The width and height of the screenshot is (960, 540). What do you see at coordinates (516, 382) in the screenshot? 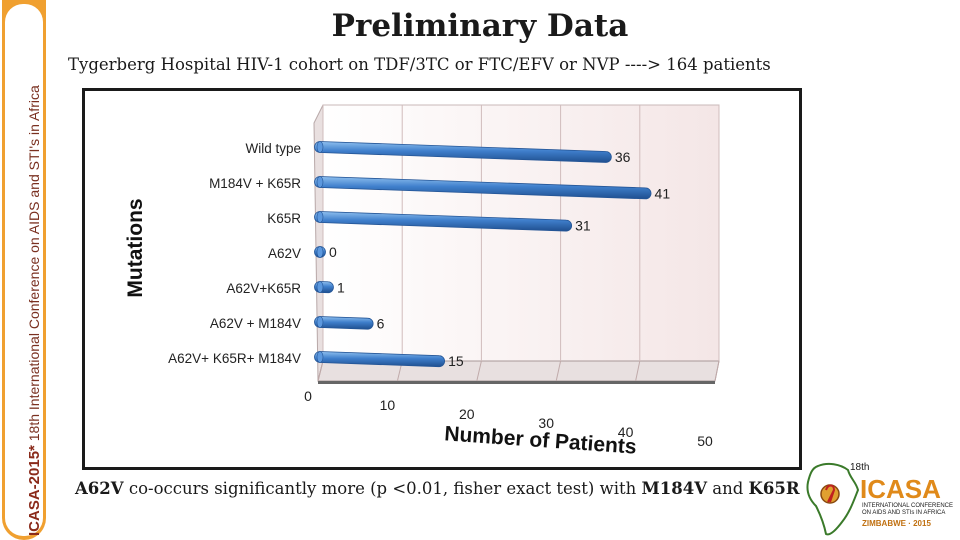
I see `chart-floor-edge` at bounding box center [516, 382].